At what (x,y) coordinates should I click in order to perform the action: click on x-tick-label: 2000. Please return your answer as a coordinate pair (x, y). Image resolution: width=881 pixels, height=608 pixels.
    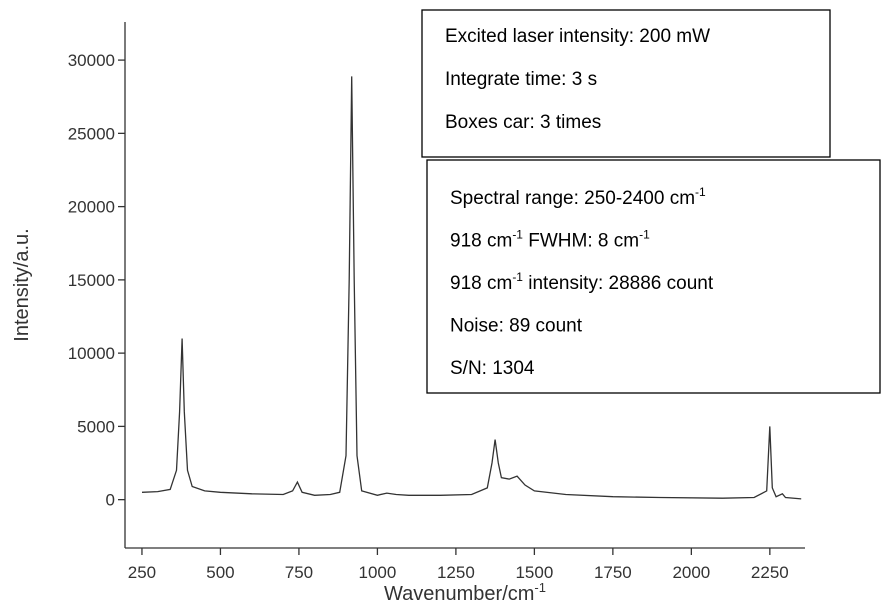
    Looking at the image, I should click on (691, 572).